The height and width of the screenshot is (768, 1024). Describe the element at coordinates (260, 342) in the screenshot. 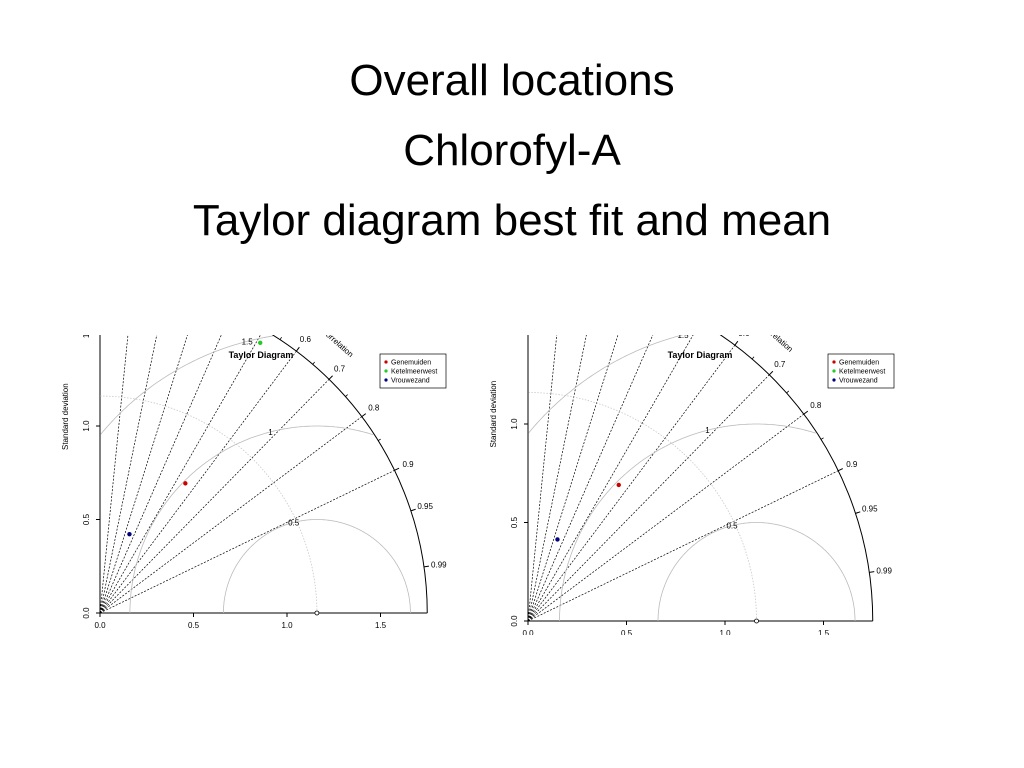

I see `data-point-ketelmeerwest` at that location.